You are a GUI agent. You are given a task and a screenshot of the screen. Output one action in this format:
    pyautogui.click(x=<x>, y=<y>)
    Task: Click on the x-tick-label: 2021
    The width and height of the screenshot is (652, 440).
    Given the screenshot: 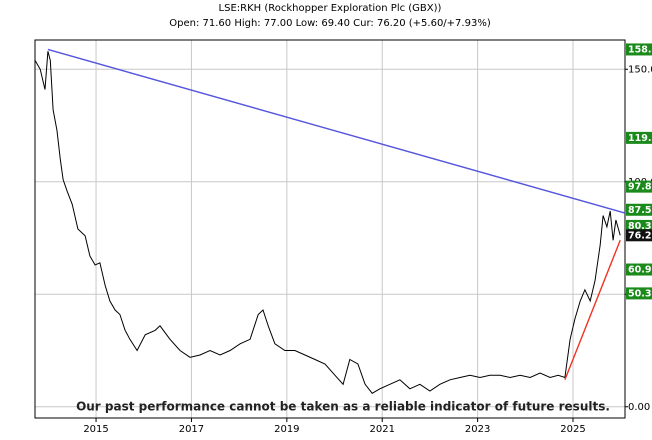 What is the action you would take?
    pyautogui.click(x=382, y=429)
    